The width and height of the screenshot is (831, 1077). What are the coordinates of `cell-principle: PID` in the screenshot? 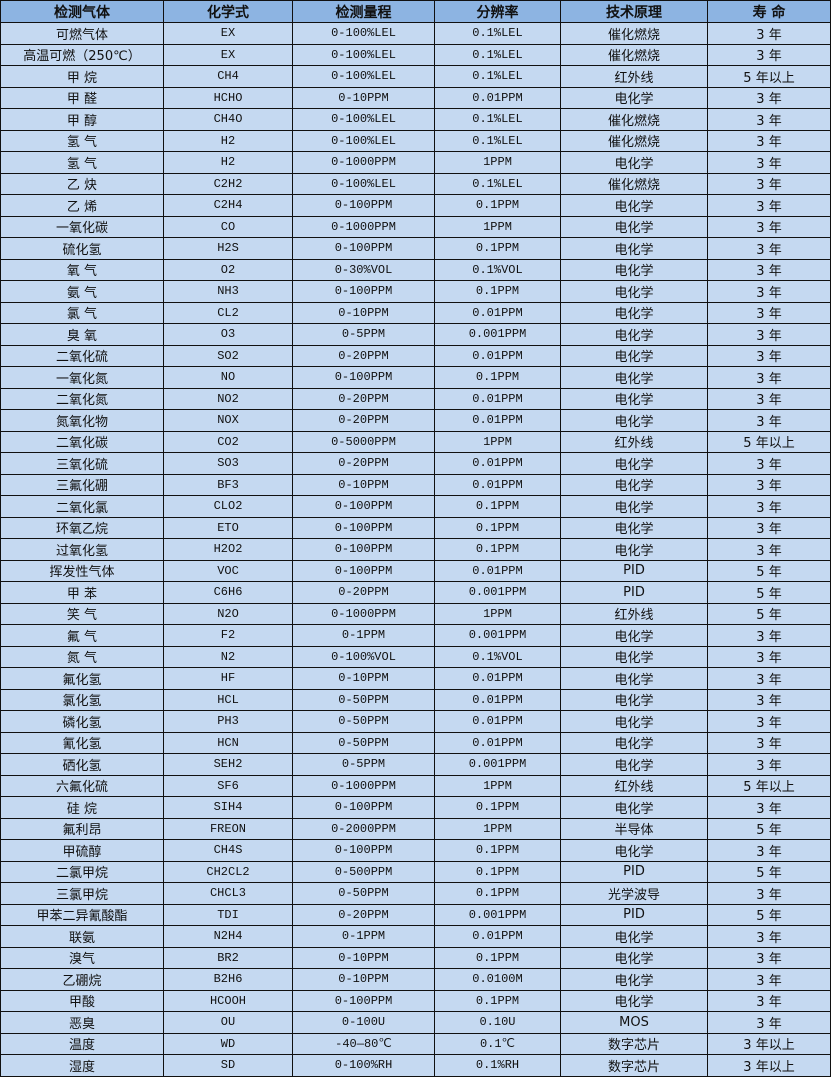 It's located at (634, 570).